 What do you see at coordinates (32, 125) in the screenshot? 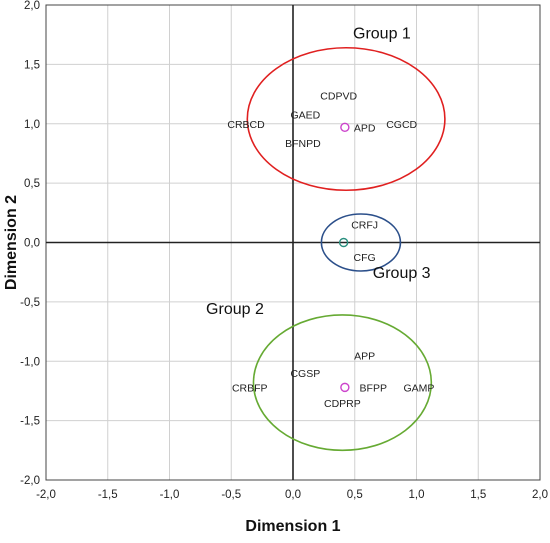
I see `y-tick-label: 1,0` at bounding box center [32, 125].